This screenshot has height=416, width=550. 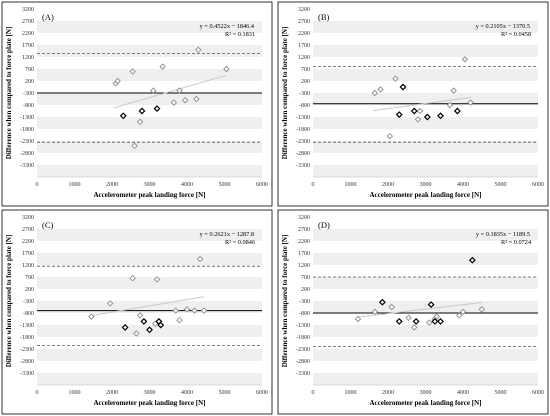 I want to click on panel-label: (B), so click(x=324, y=17).